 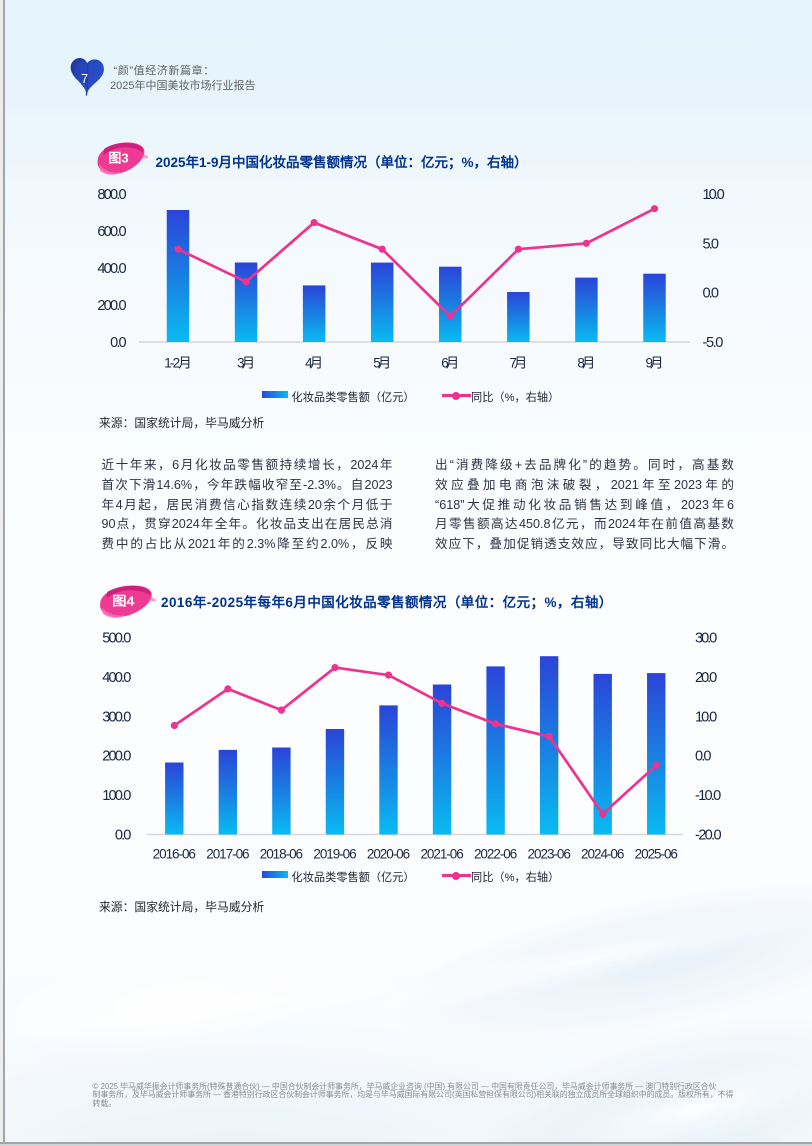 I want to click on svg-text: 2024-06, so click(x=602, y=853).